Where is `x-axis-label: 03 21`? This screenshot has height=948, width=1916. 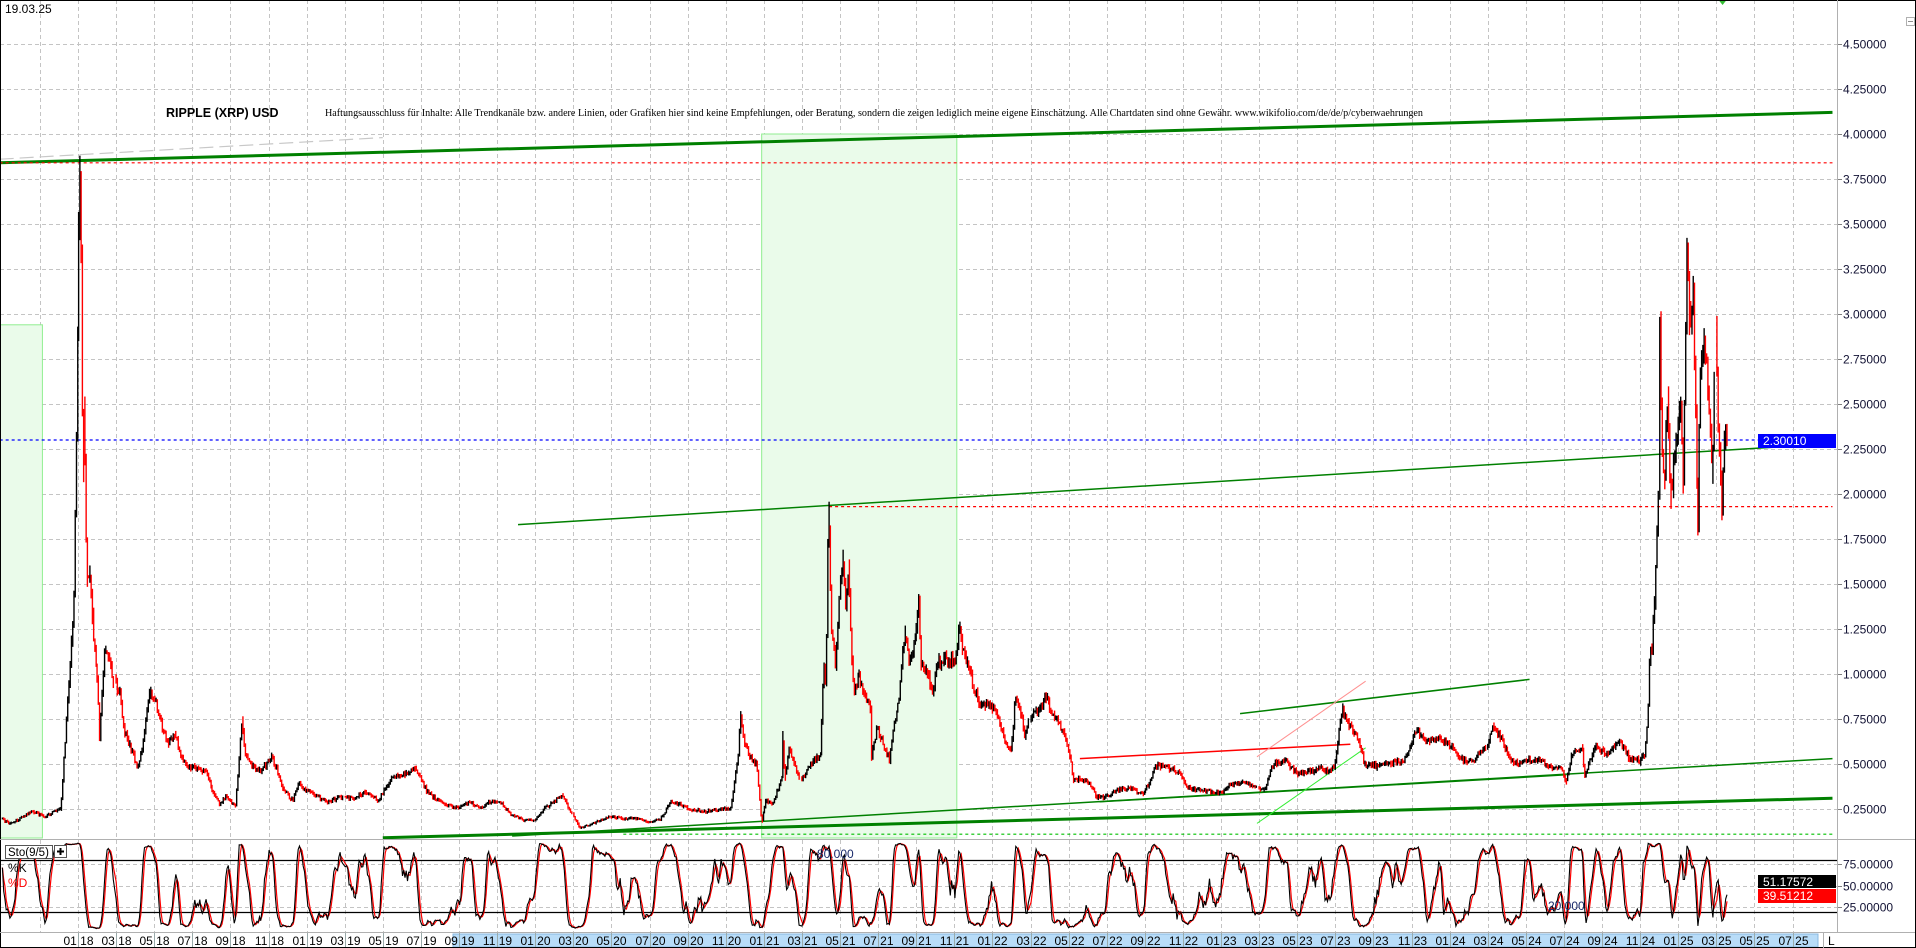 x-axis-label: 03 21 is located at coordinates (802, 941).